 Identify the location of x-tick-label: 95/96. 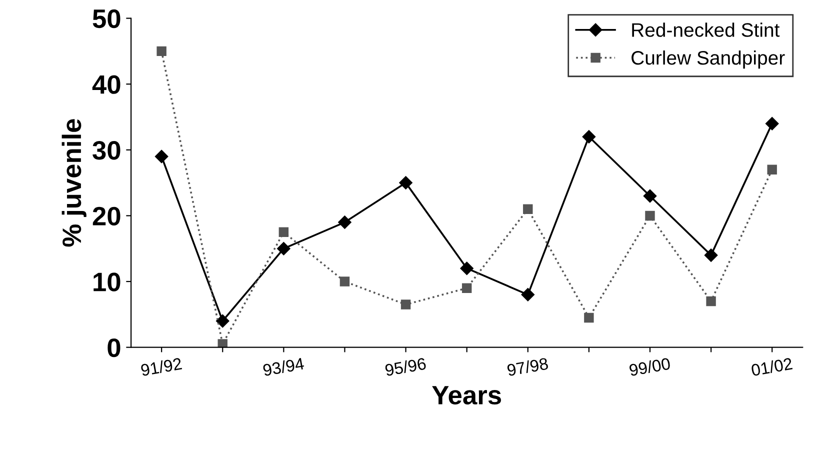
(405, 366).